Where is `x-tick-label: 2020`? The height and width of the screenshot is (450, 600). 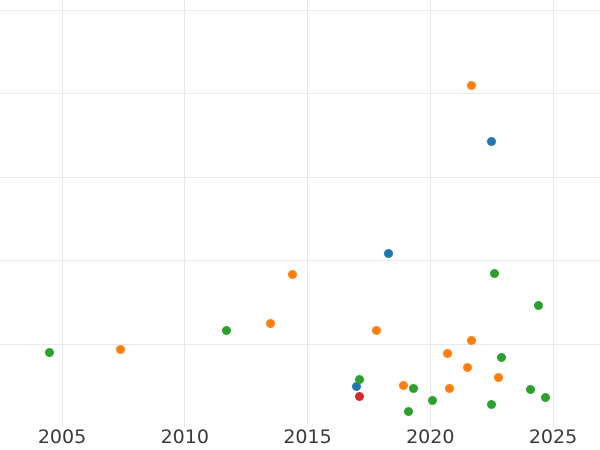
x-tick-label: 2020 is located at coordinates (430, 437).